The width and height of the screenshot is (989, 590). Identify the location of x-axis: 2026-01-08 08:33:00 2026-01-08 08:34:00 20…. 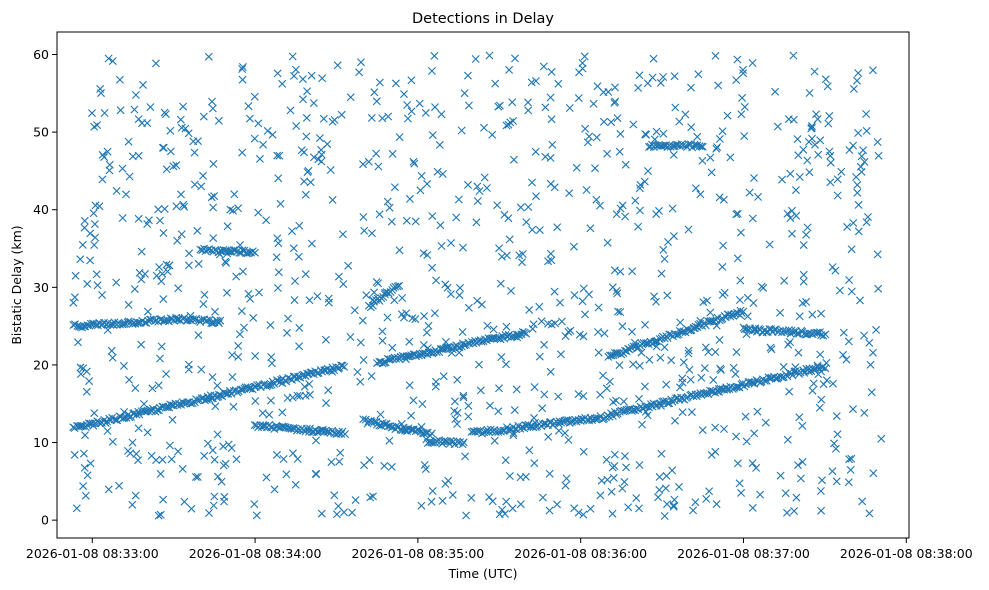
(499, 549).